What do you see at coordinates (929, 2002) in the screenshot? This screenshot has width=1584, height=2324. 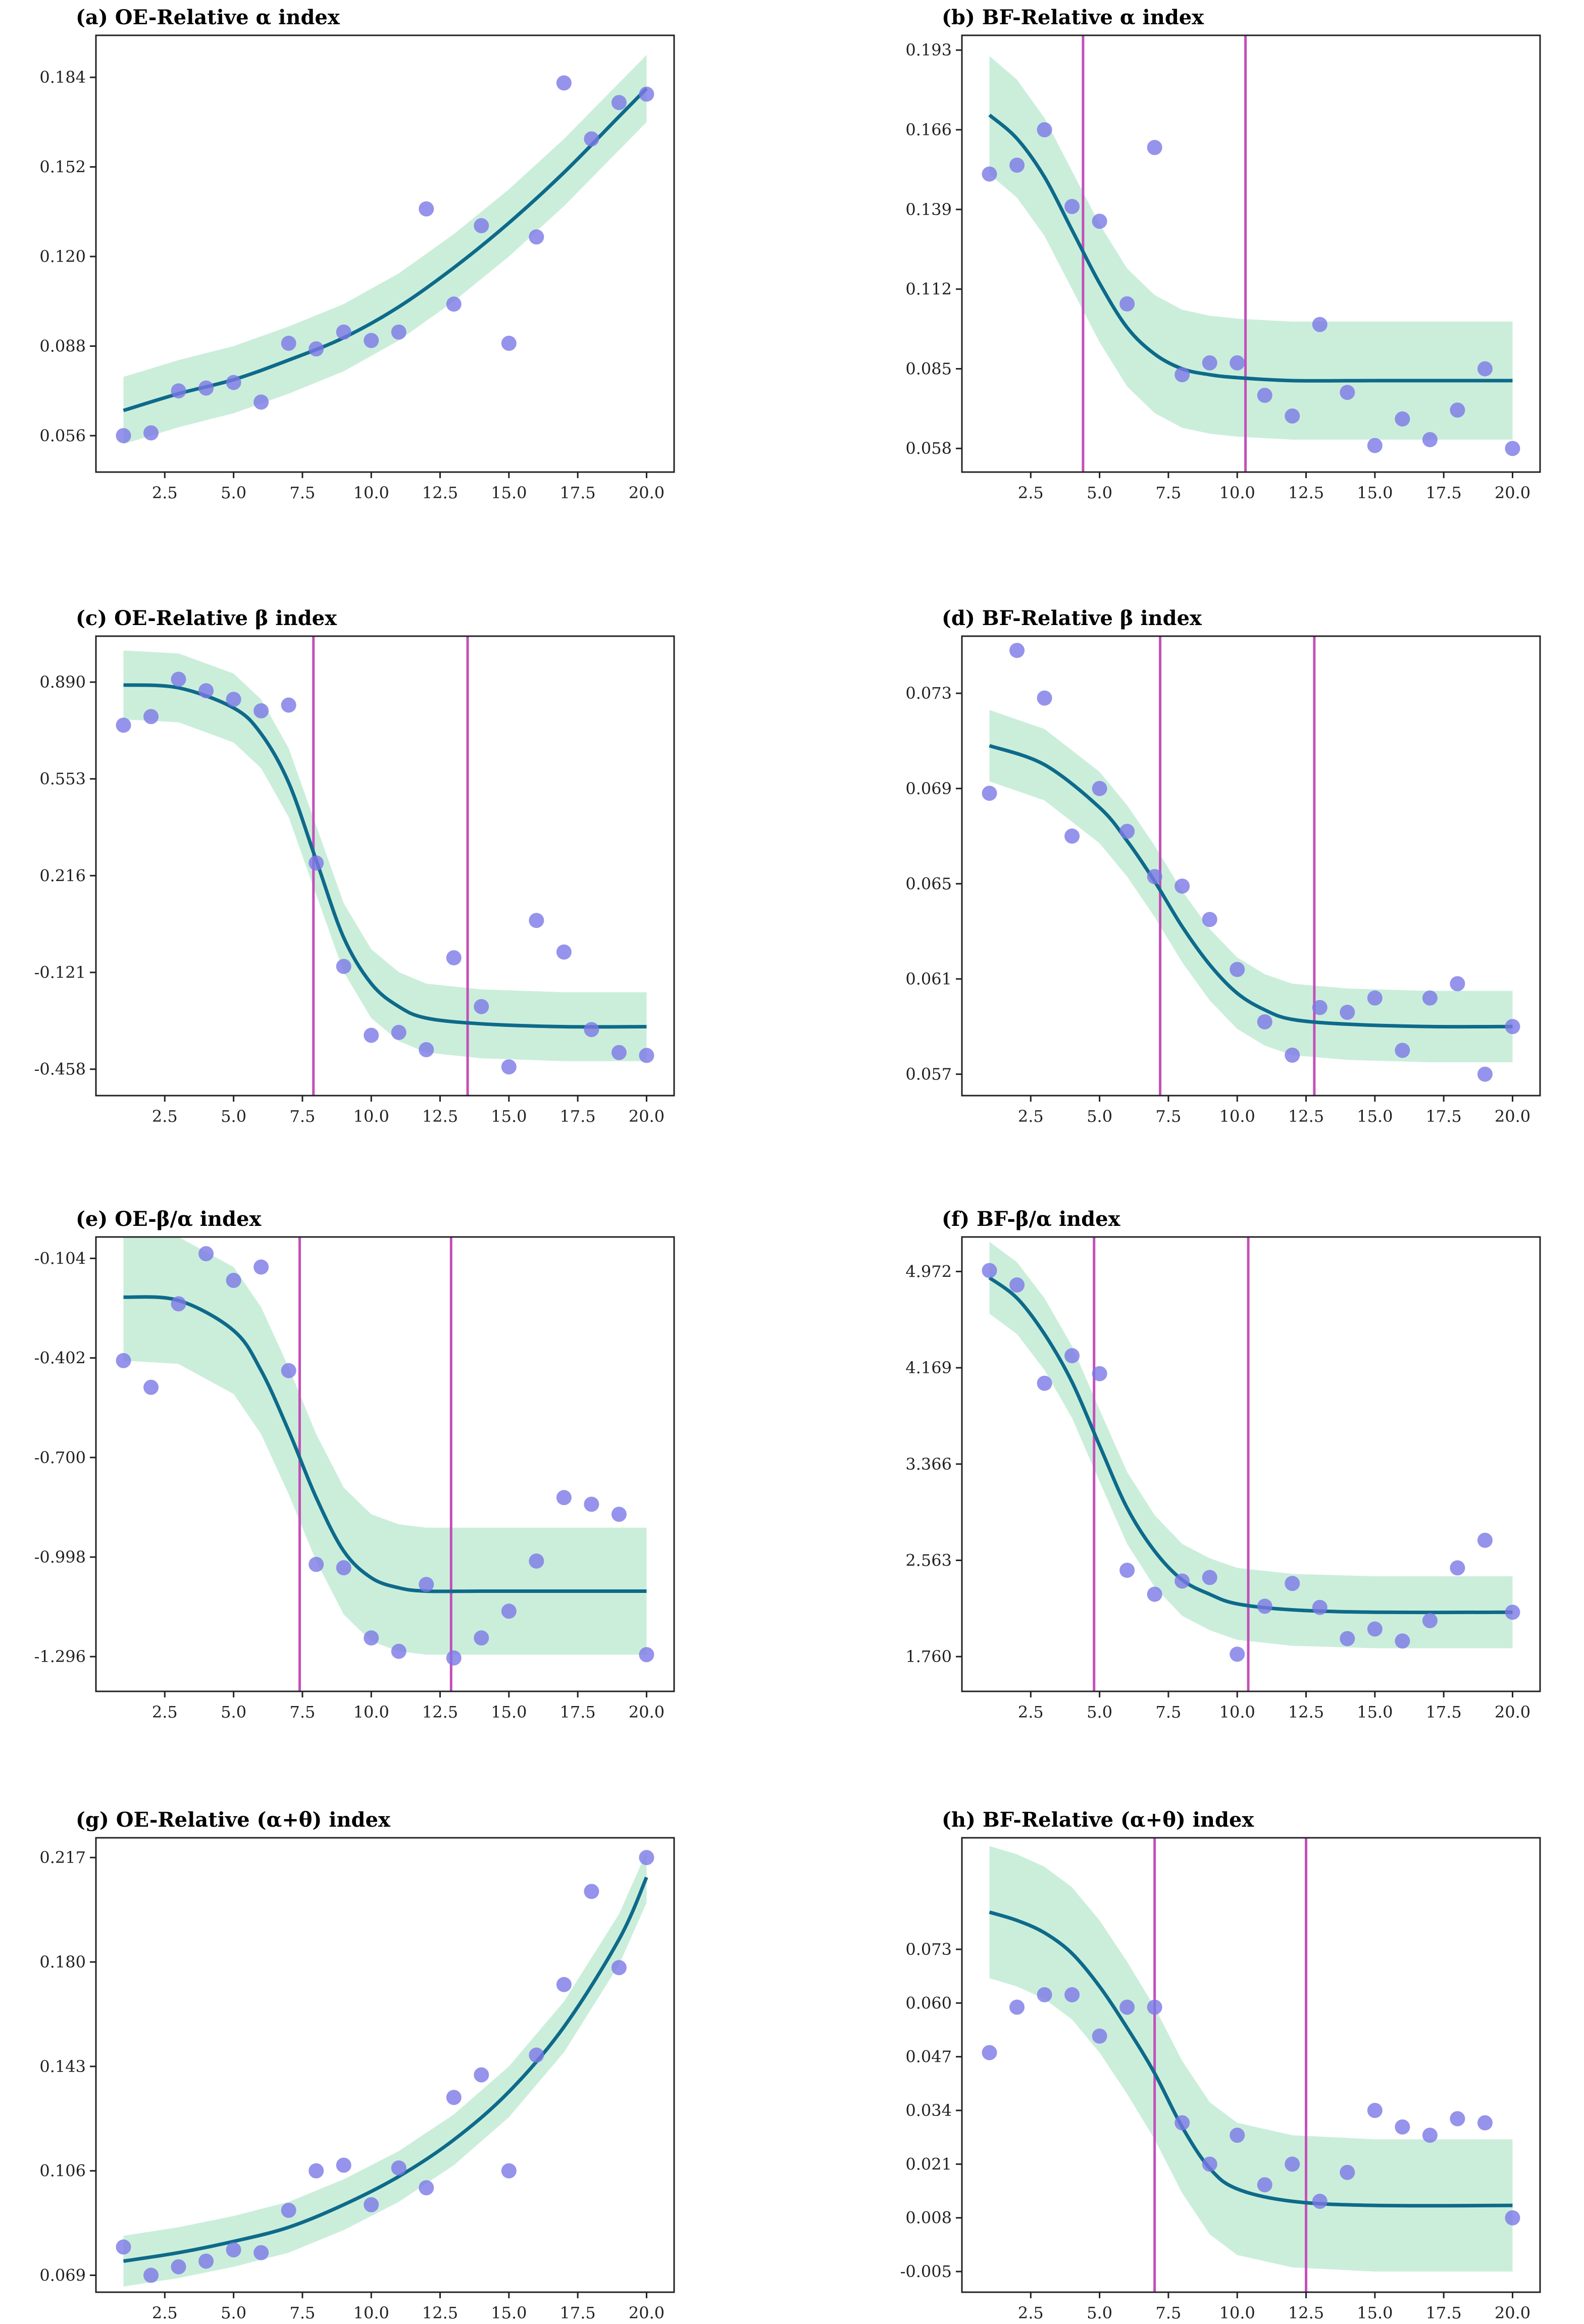 I see `panel-h-ytick-label-1: 0.060` at bounding box center [929, 2002].